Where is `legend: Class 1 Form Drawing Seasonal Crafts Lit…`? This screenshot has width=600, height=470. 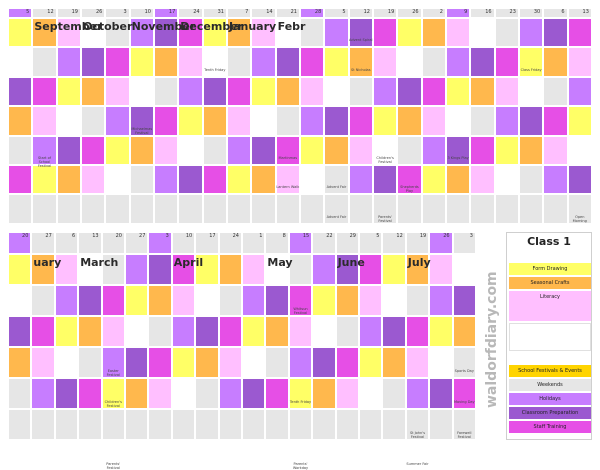 legend: Class 1 Form Drawing Seasonal Crafts Lit… is located at coordinates (549, 336).